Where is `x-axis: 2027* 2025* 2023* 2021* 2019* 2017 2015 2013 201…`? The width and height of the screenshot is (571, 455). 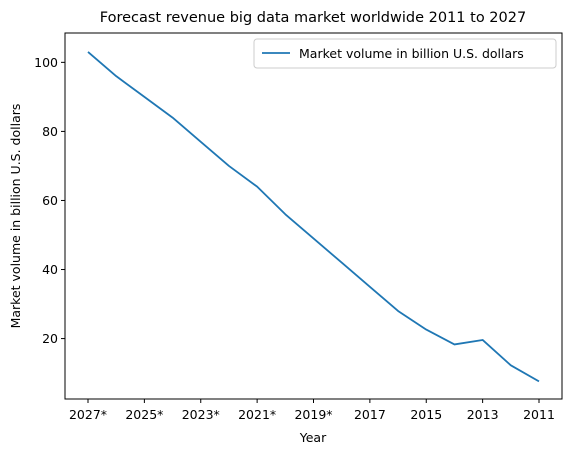 x-axis: 2027* 2025* 2023* 2021* 2019* 2017 2015 2013 201… is located at coordinates (312, 410).